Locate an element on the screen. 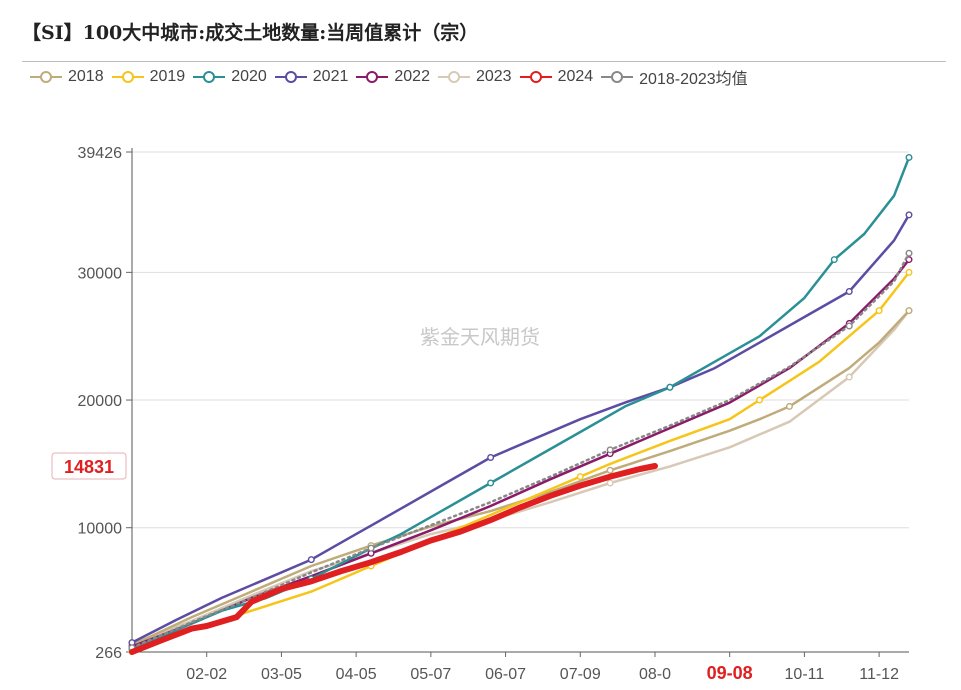  legend-label: 2018-2023均值 is located at coordinates (693, 79).